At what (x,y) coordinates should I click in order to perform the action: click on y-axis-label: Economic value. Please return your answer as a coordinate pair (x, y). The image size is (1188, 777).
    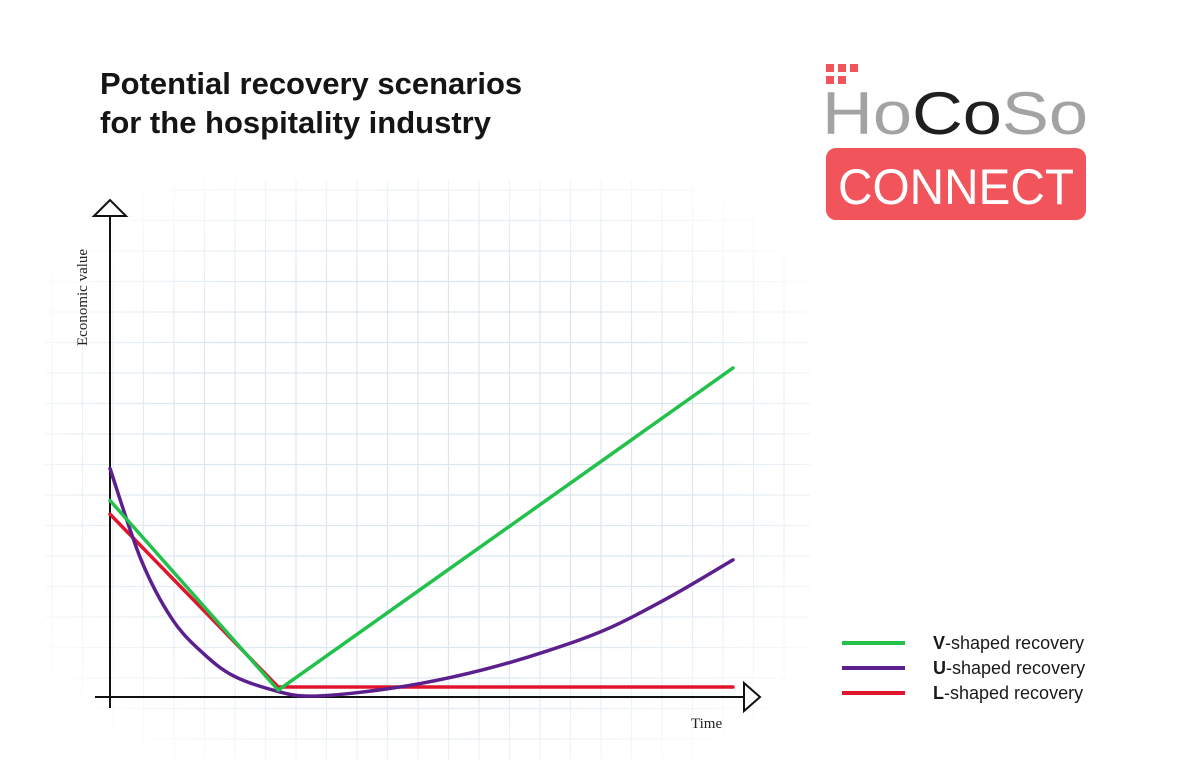
    Looking at the image, I should click on (83, 297).